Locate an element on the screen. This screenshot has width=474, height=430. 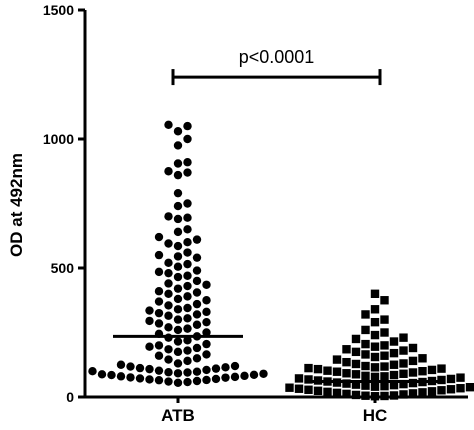
p-value-annotation: p<0.0001 is located at coordinates (277, 57).